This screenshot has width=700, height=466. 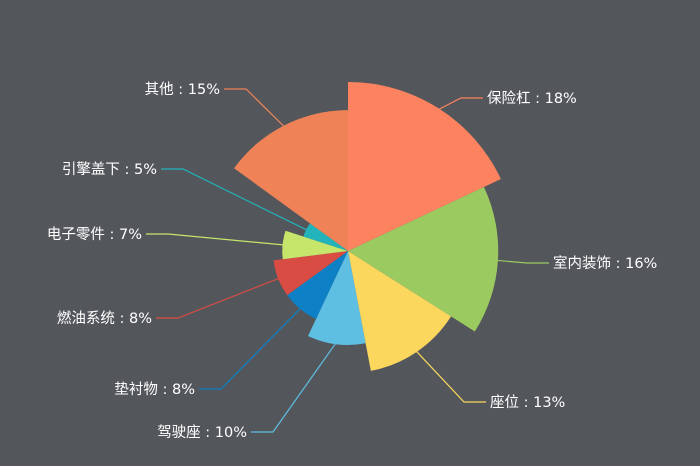 I want to click on slice-label-2: 座位 : 13%, so click(x=527, y=402).